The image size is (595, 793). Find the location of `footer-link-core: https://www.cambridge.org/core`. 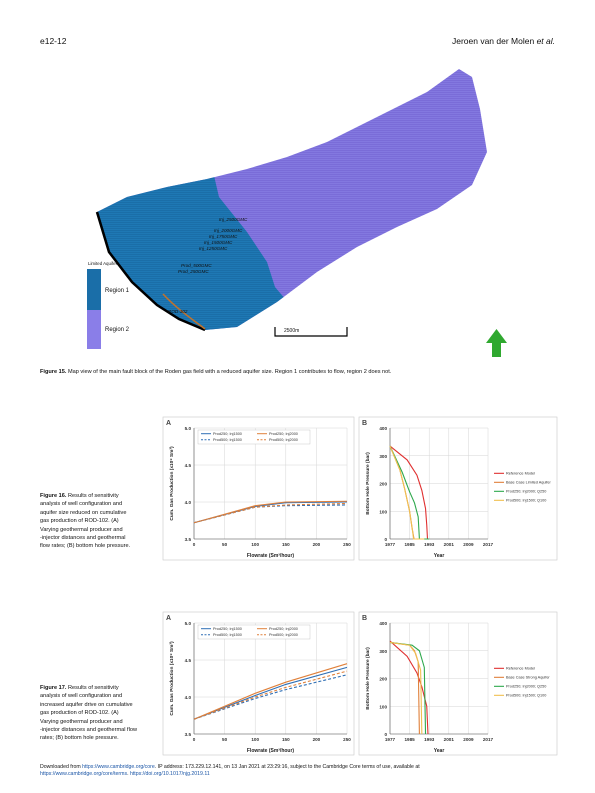

footer-link-core: https://www.cambridge.org/core is located at coordinates (118, 767).